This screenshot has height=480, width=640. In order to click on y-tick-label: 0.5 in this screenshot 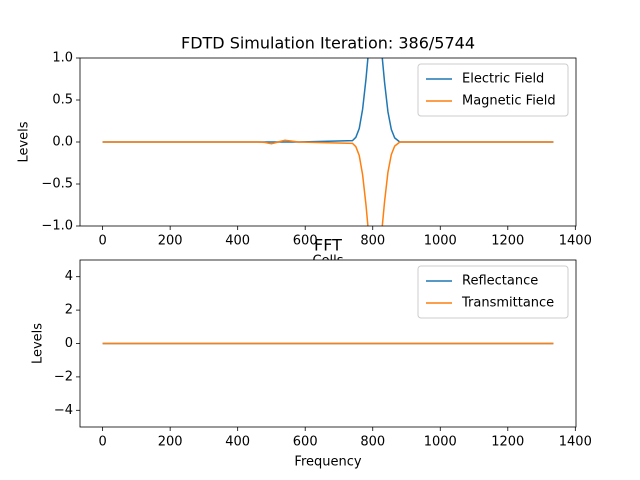, I will do `click(62, 100)`.